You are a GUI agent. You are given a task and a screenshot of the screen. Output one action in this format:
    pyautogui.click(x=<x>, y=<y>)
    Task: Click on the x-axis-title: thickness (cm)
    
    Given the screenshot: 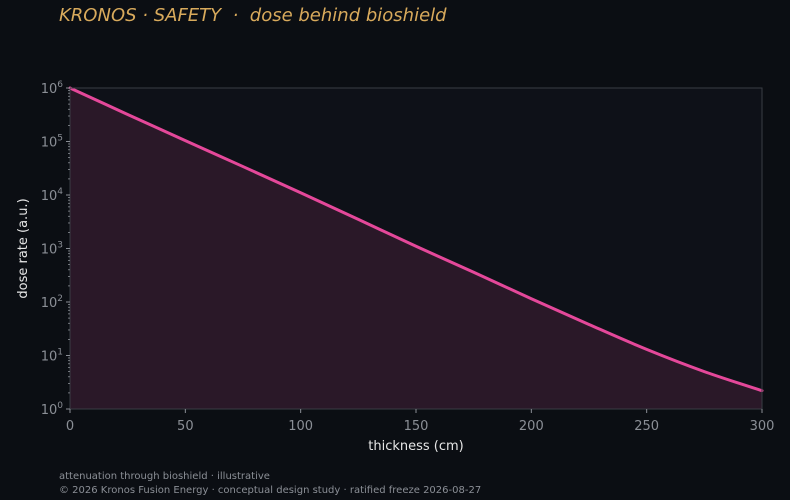 What is the action you would take?
    pyautogui.click(x=416, y=446)
    